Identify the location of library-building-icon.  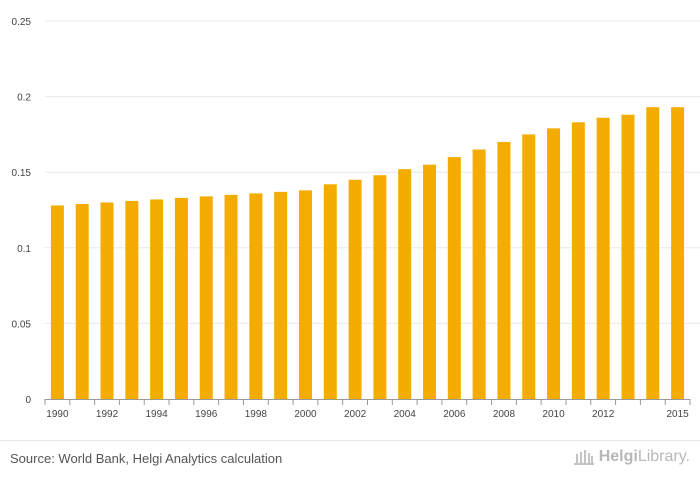
(584, 457).